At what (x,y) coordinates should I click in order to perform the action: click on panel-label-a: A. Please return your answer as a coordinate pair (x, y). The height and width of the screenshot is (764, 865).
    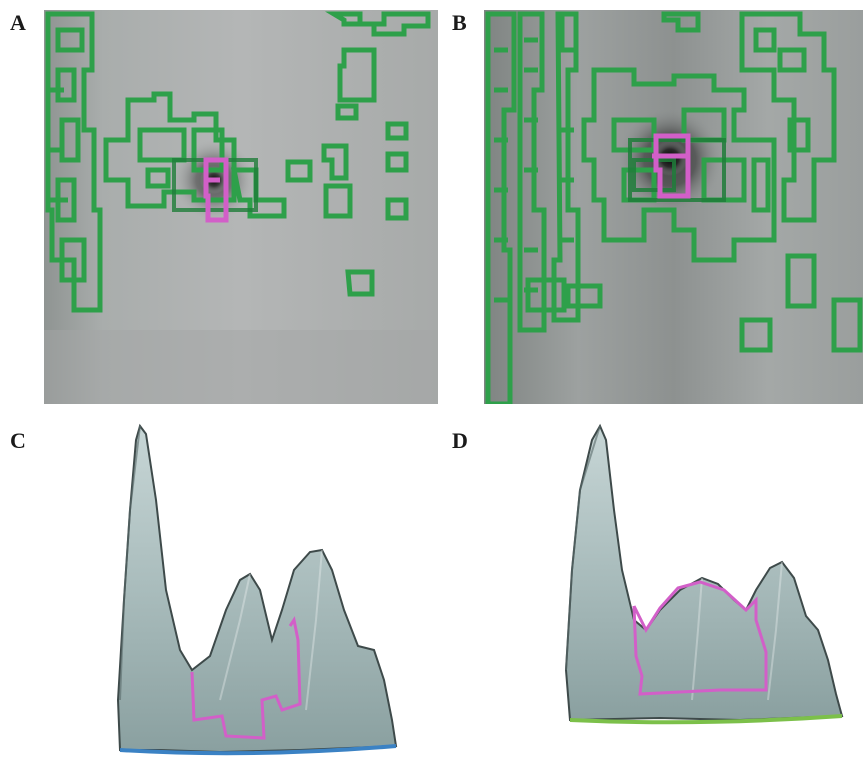
    Looking at the image, I should click on (18, 22).